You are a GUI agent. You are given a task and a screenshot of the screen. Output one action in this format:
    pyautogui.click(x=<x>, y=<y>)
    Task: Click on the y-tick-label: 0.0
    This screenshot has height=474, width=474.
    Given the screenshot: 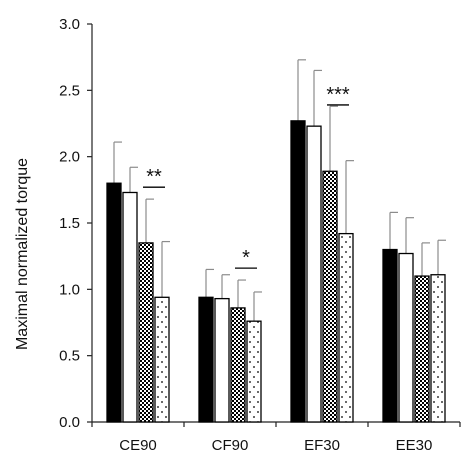 What is the action you would take?
    pyautogui.click(x=69, y=422)
    